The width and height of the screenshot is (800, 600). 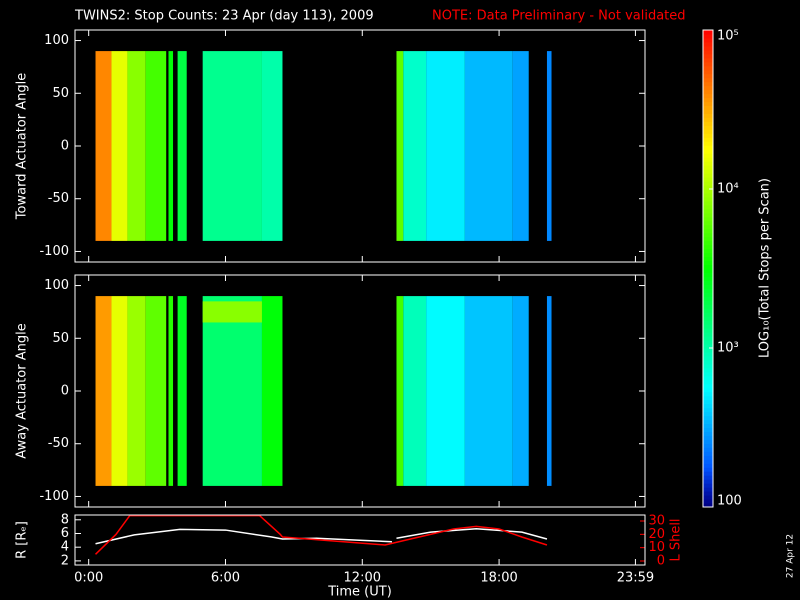 What do you see at coordinates (22, 540) in the screenshot?
I see `y-axis-label: R [Rₑ]` at bounding box center [22, 540].